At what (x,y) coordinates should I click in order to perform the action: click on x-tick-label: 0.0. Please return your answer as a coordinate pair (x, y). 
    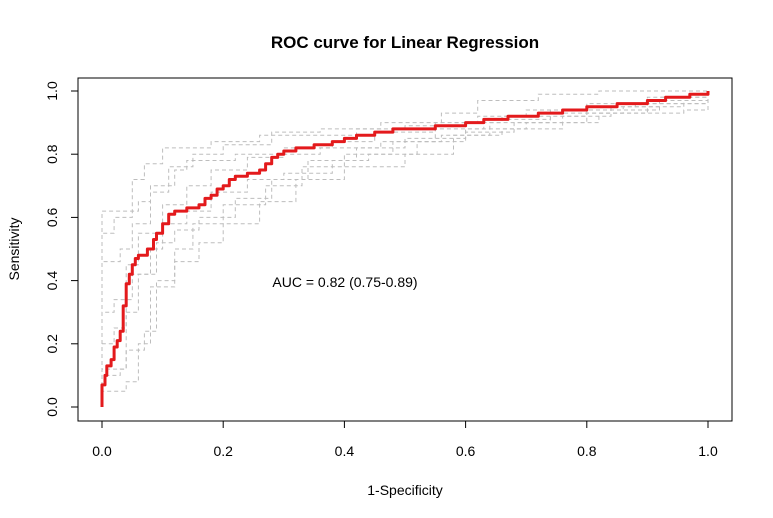
    Looking at the image, I should click on (102, 451).